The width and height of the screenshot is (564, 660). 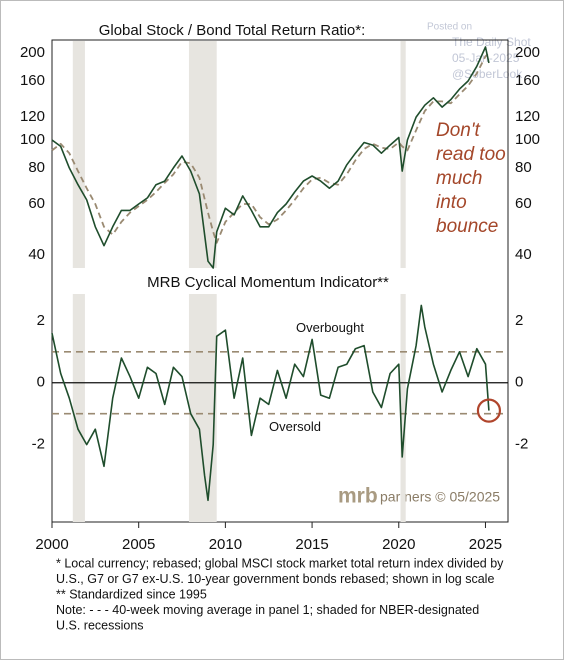 I want to click on y-tick-label: 0, so click(x=41, y=382).